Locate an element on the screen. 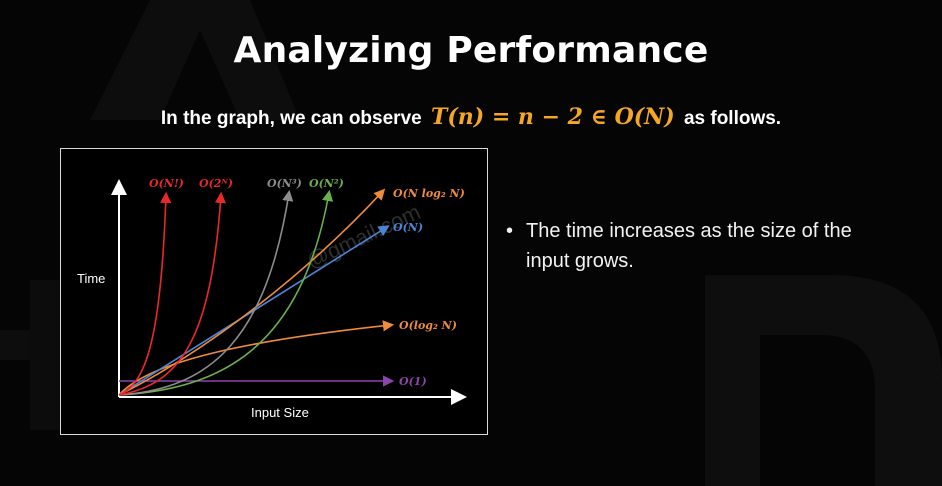 Image resolution: width=942 pixels, height=486 pixels. label-o-n-log-n: O(N log₂ N) is located at coordinates (429, 193).